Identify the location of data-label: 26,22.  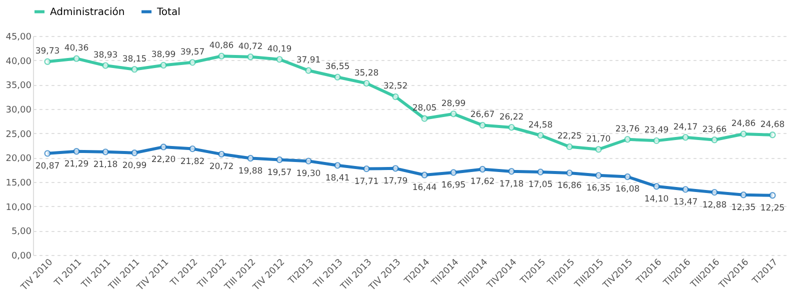
(511, 117).